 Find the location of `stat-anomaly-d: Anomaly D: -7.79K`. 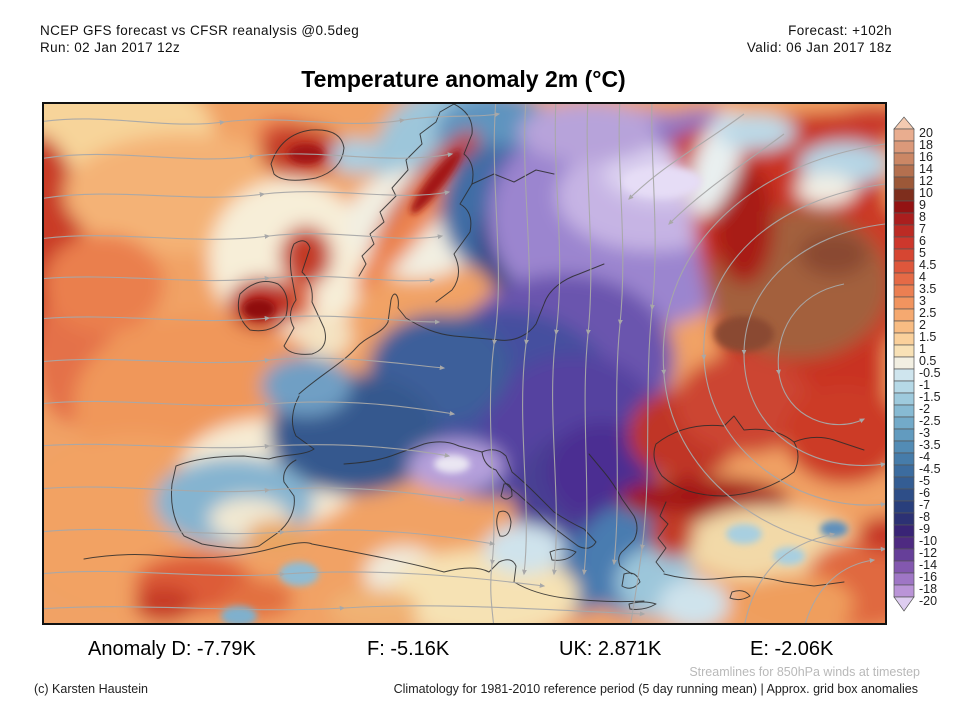

stat-anomaly-d: Anomaly D: -7.79K is located at coordinates (172, 649).